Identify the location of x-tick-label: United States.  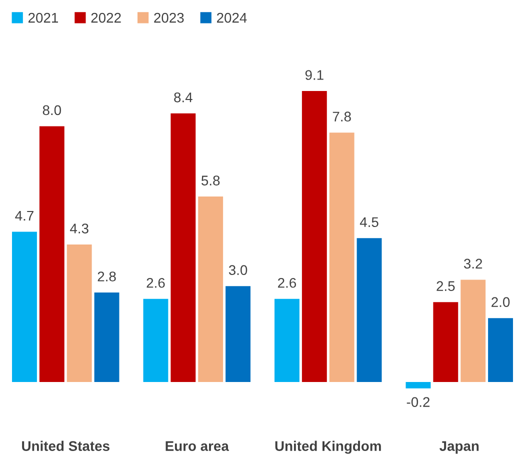
(66, 445).